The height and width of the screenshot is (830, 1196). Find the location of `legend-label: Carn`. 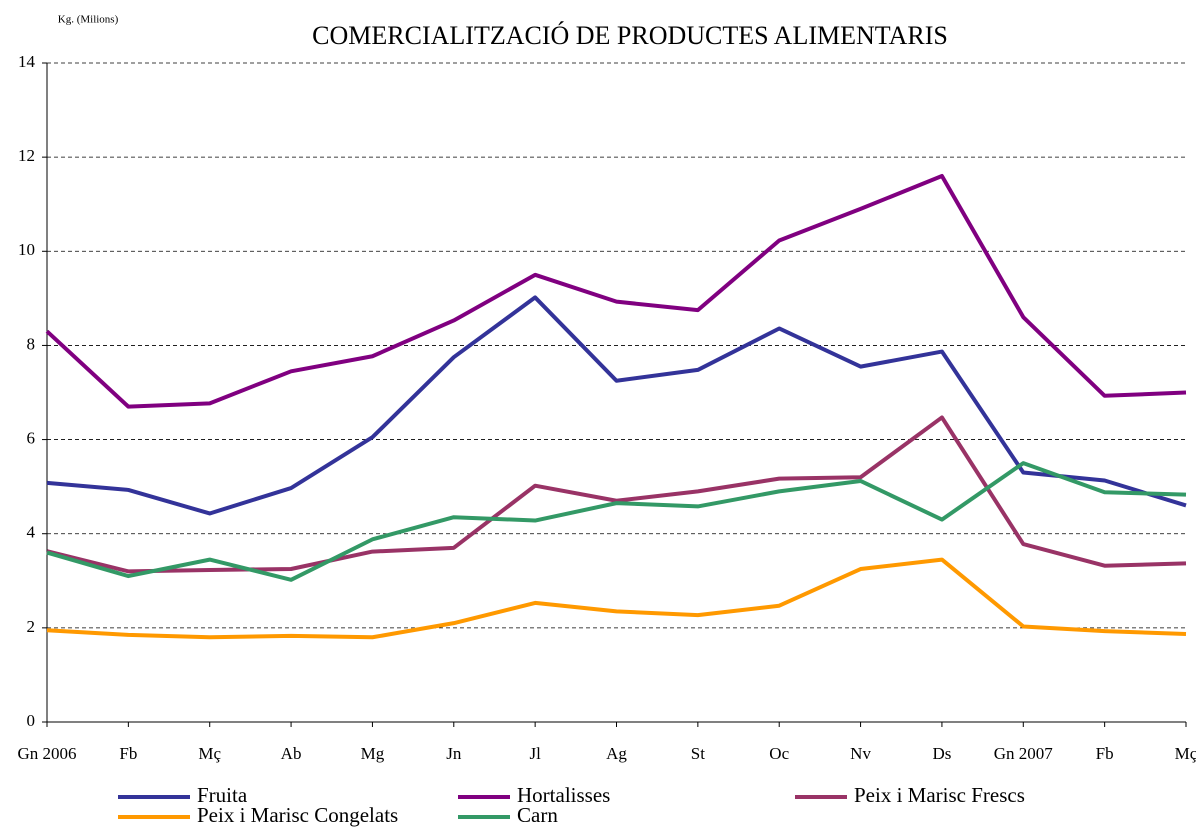

legend-label: Carn is located at coordinates (537, 815).